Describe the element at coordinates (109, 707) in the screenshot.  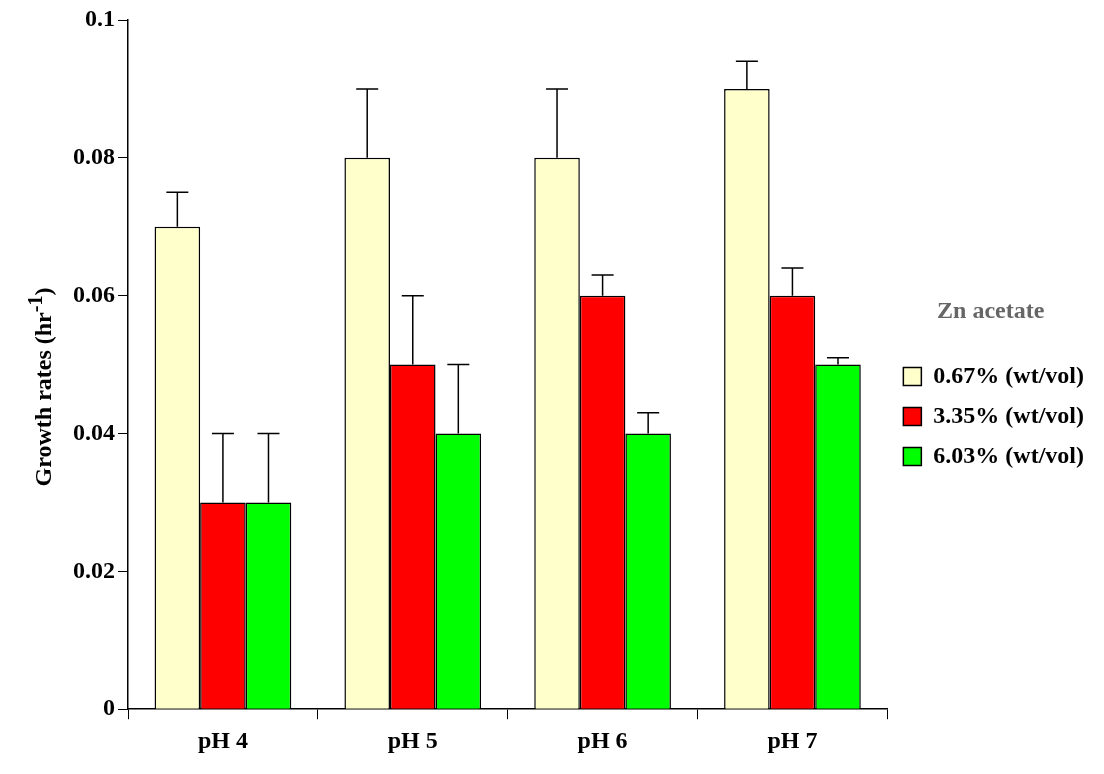
I see `y-tick-label: 0` at that location.